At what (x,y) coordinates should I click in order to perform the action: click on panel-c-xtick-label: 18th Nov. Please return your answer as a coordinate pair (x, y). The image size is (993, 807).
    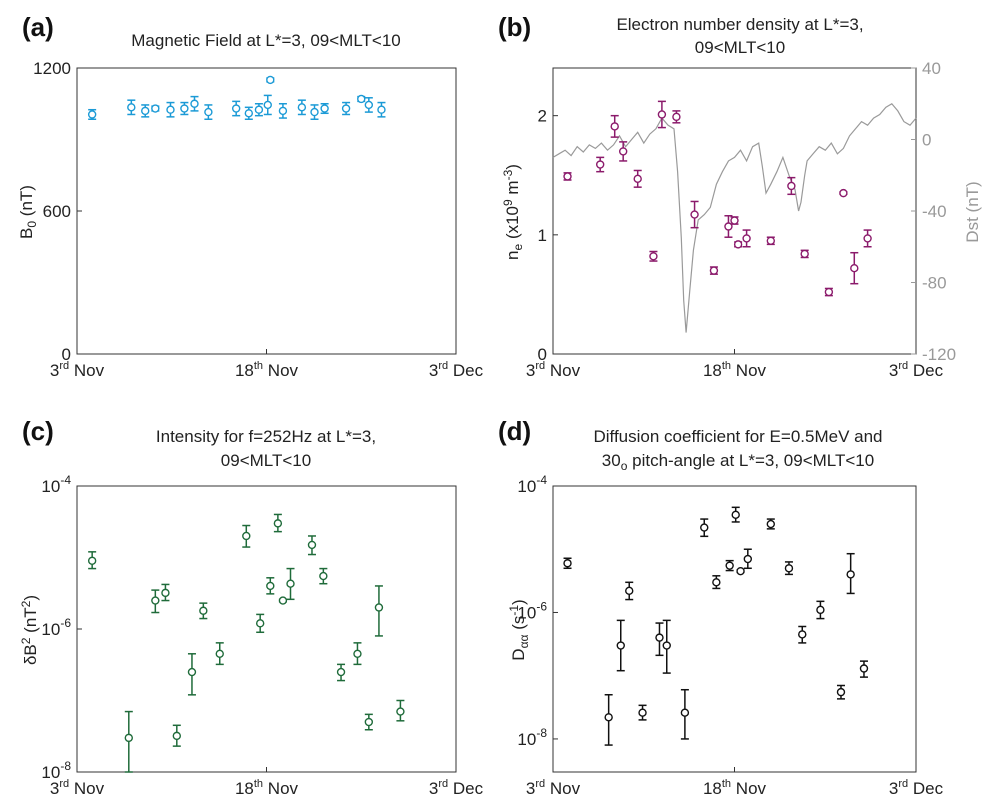
    Looking at the image, I should click on (267, 788).